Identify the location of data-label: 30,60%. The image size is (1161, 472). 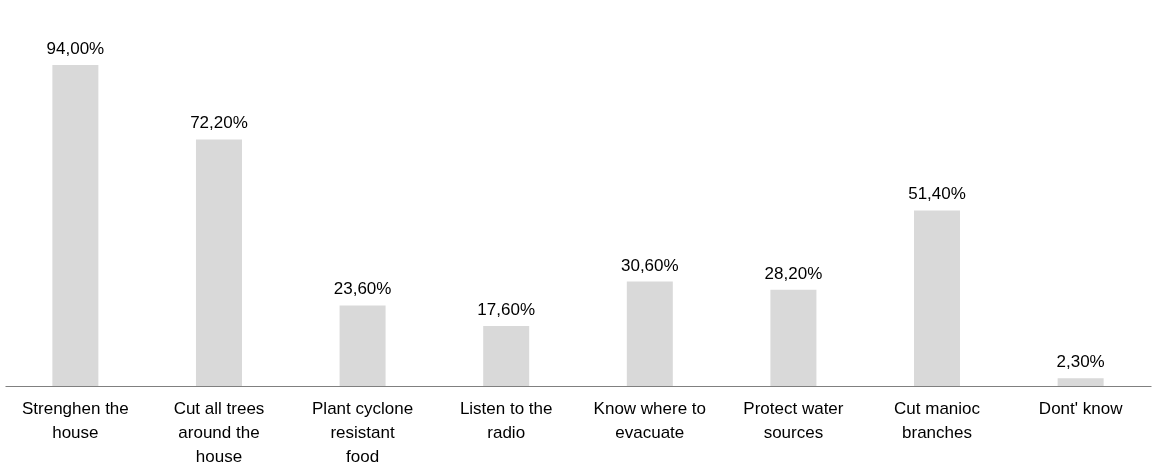
(649, 265).